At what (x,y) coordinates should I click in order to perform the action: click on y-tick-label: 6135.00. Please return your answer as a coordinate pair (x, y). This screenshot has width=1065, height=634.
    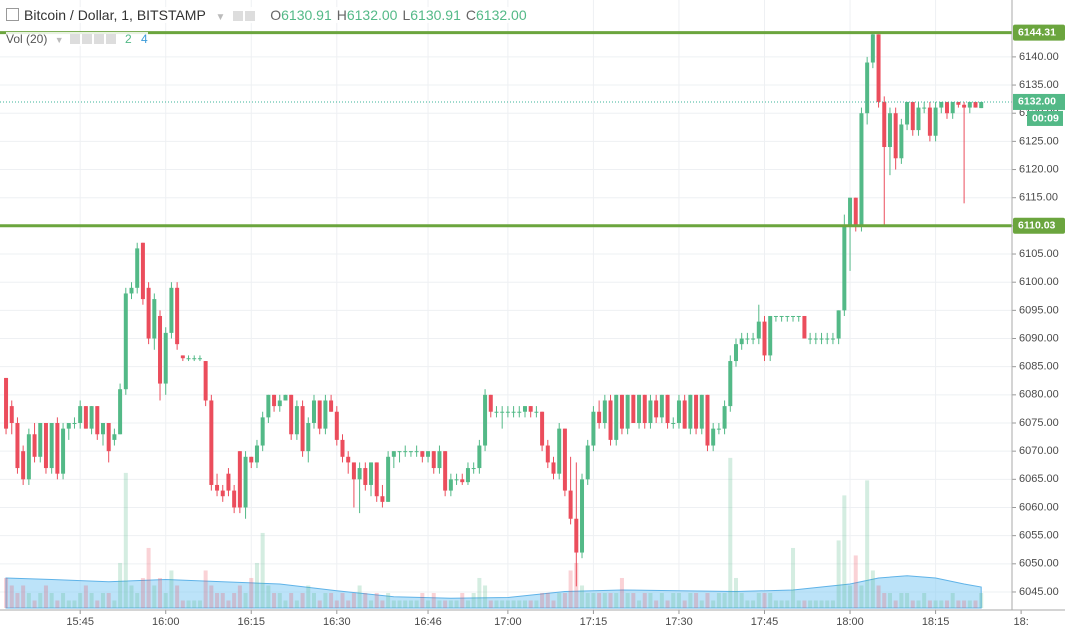
    Looking at the image, I should click on (1039, 85).